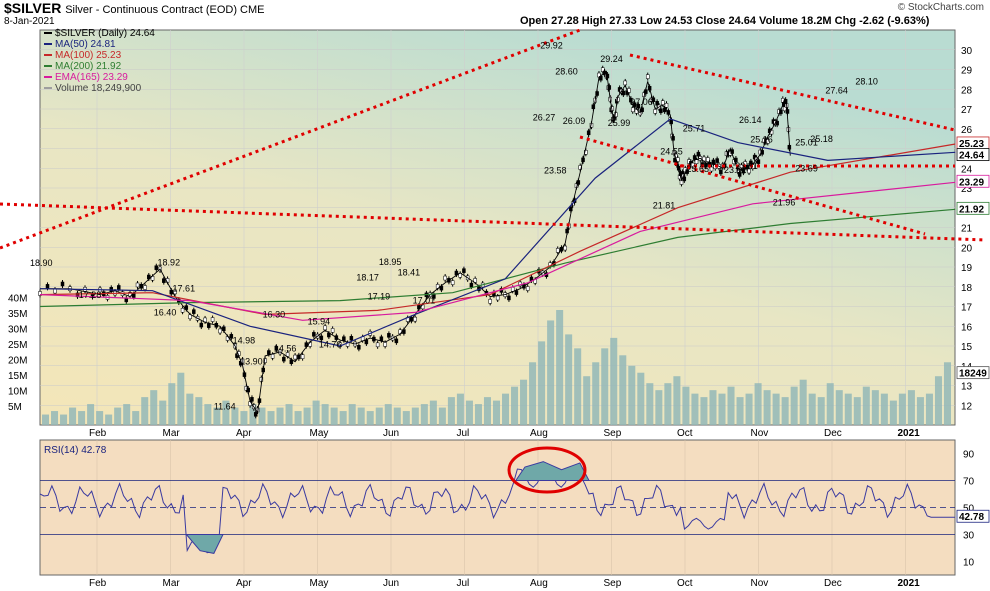 This screenshot has height=591, width=990. What do you see at coordinates (90, 295) in the screenshot?
I see `price-annotation: 17.28` at bounding box center [90, 295].